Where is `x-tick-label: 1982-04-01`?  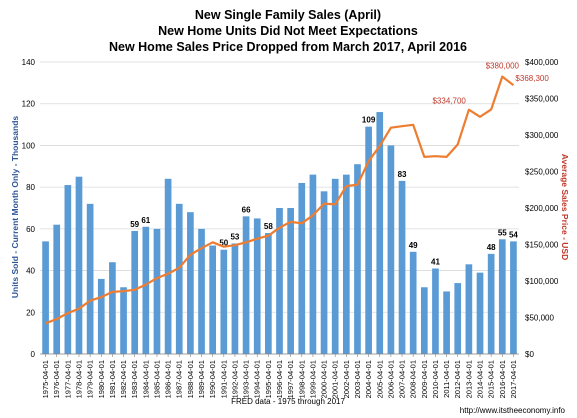 x-tick-label: 1982-04-01 is located at coordinates (123, 379).